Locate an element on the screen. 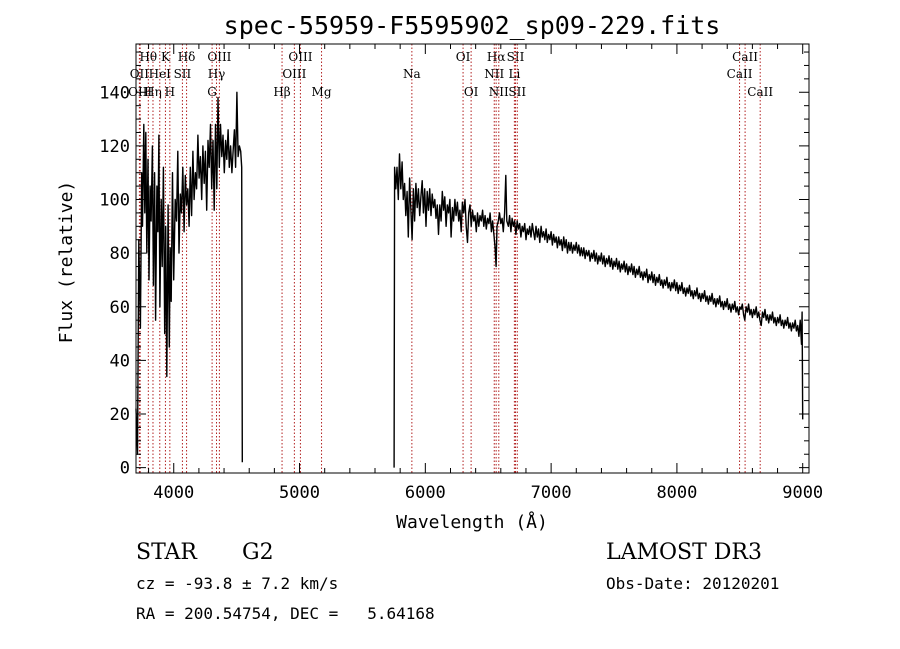 The height and width of the screenshot is (649, 900). y-tick-label: 140 is located at coordinates (114, 93).